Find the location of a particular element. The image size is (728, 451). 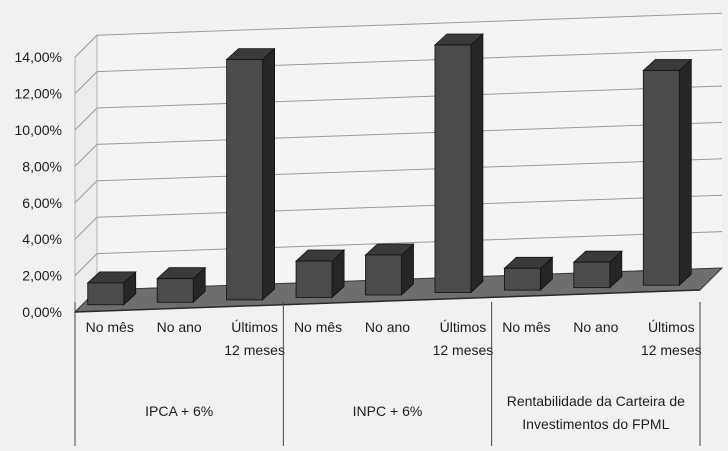

y-tick-label: 2,00% is located at coordinates (42, 276).